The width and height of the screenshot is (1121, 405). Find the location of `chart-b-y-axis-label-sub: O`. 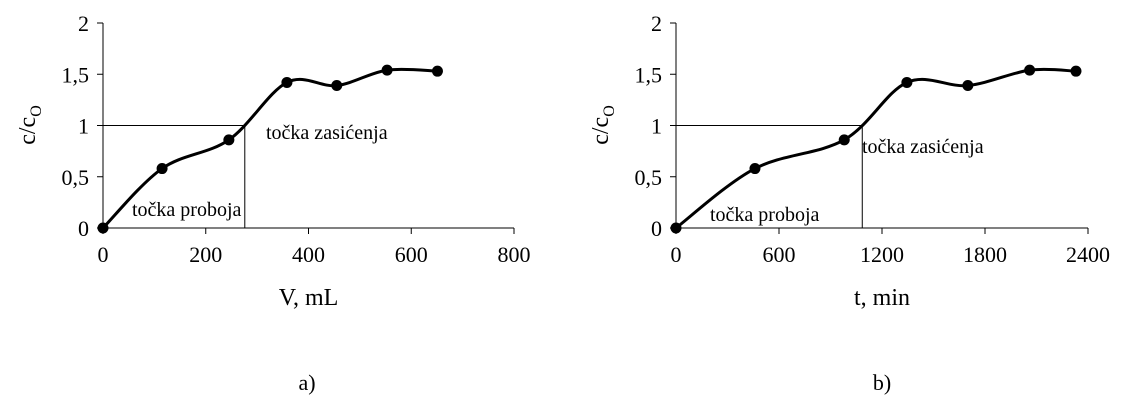

chart-b-y-axis-label-sub: O is located at coordinates (609, 111).